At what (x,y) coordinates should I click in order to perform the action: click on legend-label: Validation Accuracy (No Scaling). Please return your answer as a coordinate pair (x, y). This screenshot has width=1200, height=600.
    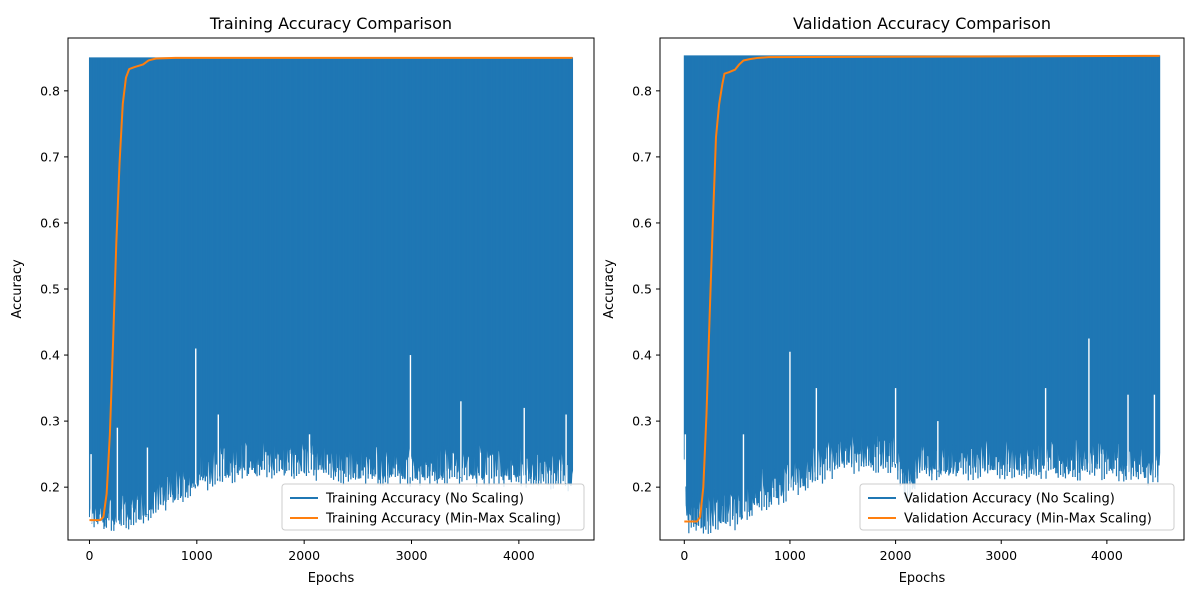
    Looking at the image, I should click on (1009, 499).